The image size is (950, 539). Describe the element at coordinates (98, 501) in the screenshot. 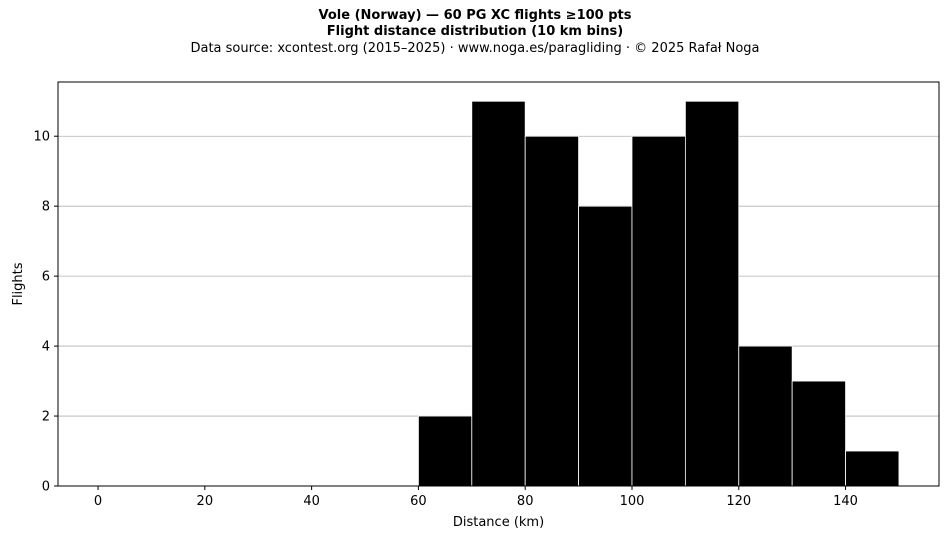

I see `x-tick-label: 0` at that location.